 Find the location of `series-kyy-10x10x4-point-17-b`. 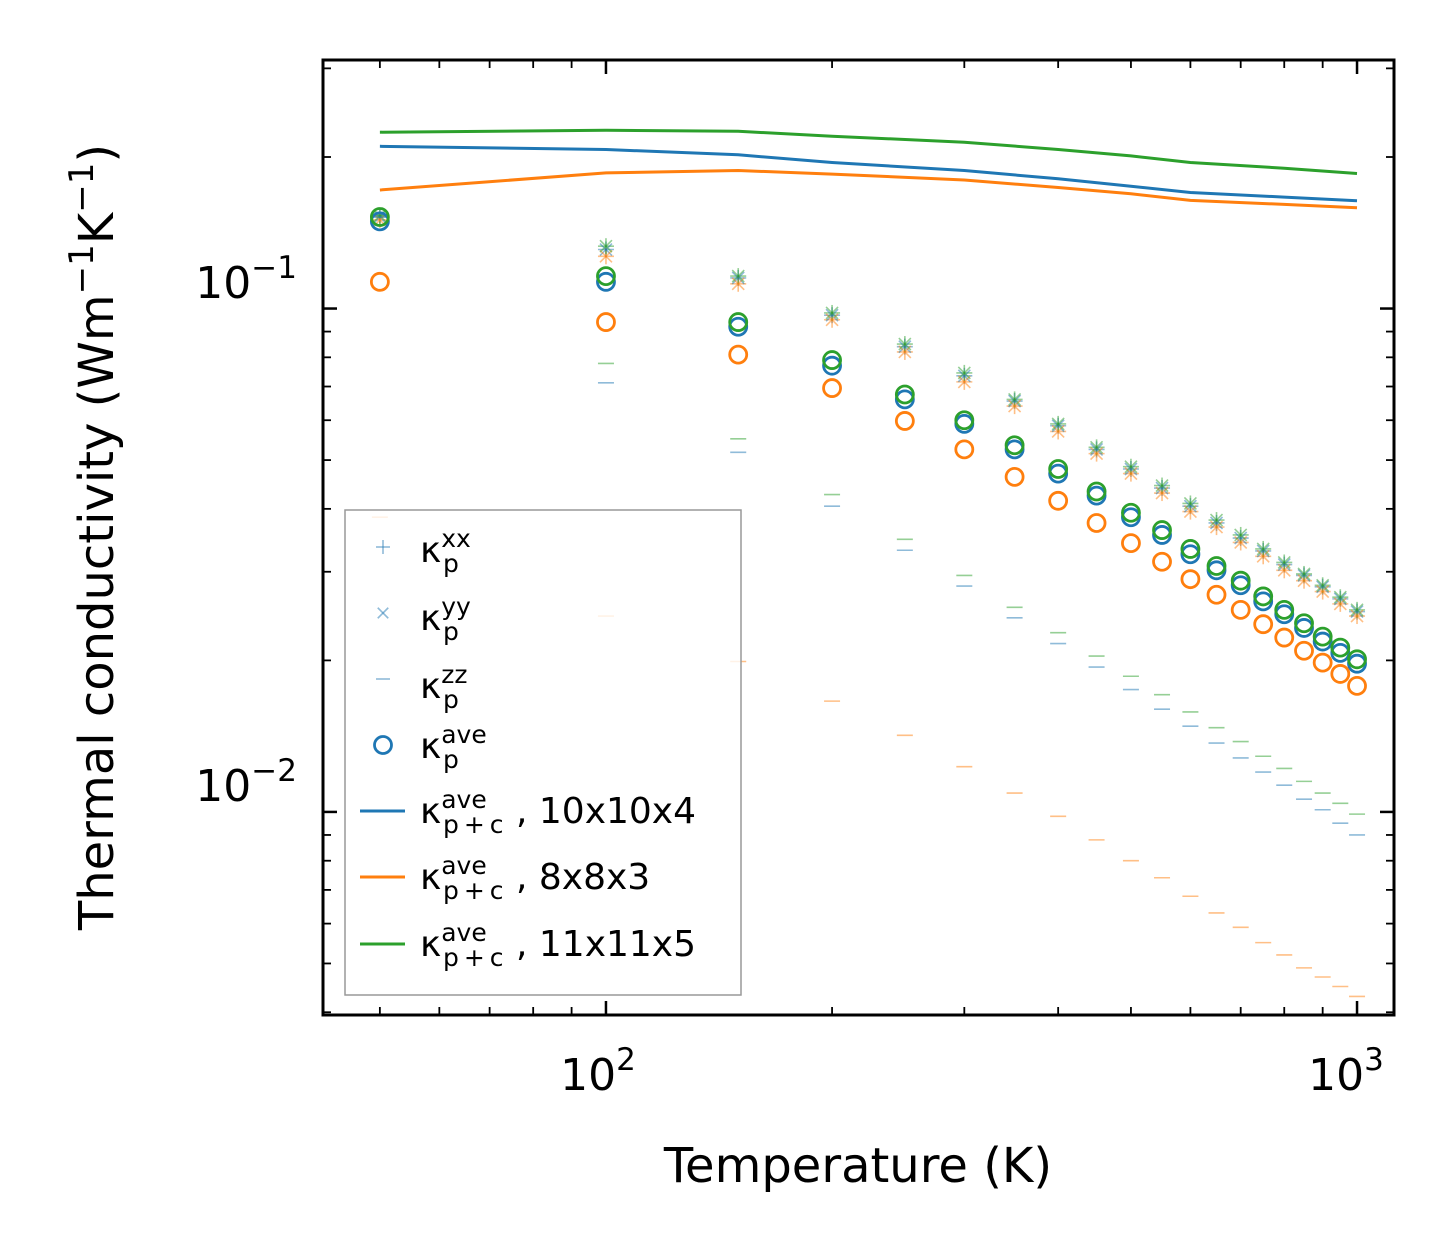

series-kyy-10x10x4-point-17-b is located at coordinates (1323, 587).